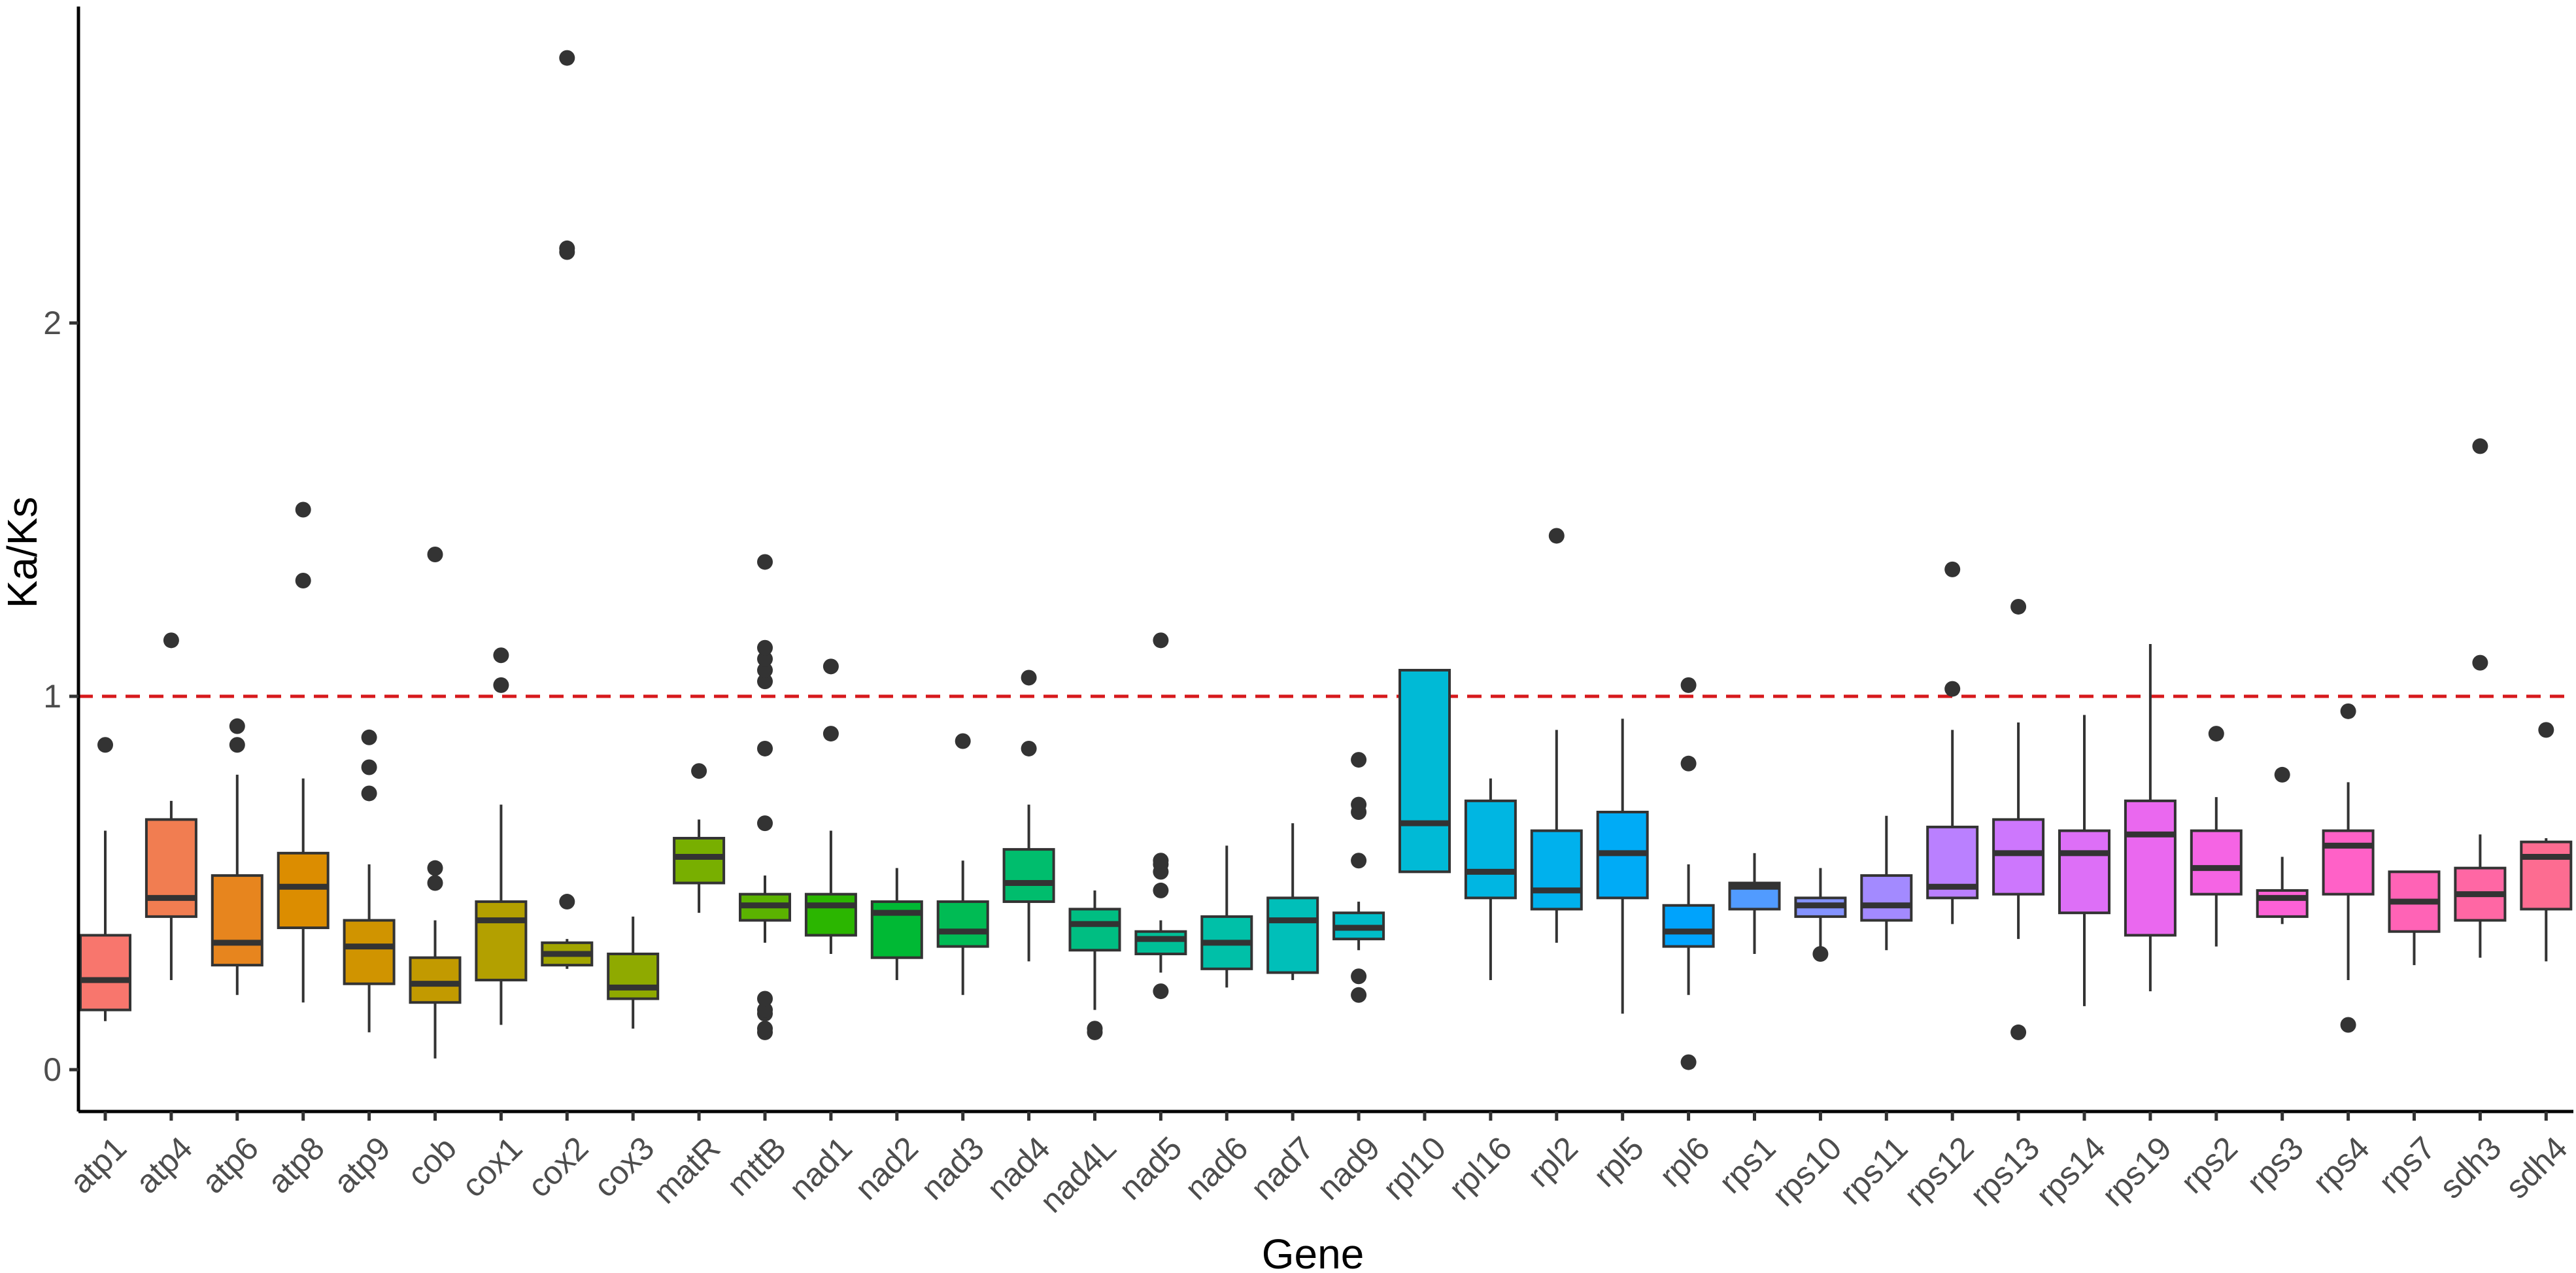 The width and height of the screenshot is (2576, 1273). What do you see at coordinates (1292, 901) in the screenshot?
I see `box-nad7` at bounding box center [1292, 901].